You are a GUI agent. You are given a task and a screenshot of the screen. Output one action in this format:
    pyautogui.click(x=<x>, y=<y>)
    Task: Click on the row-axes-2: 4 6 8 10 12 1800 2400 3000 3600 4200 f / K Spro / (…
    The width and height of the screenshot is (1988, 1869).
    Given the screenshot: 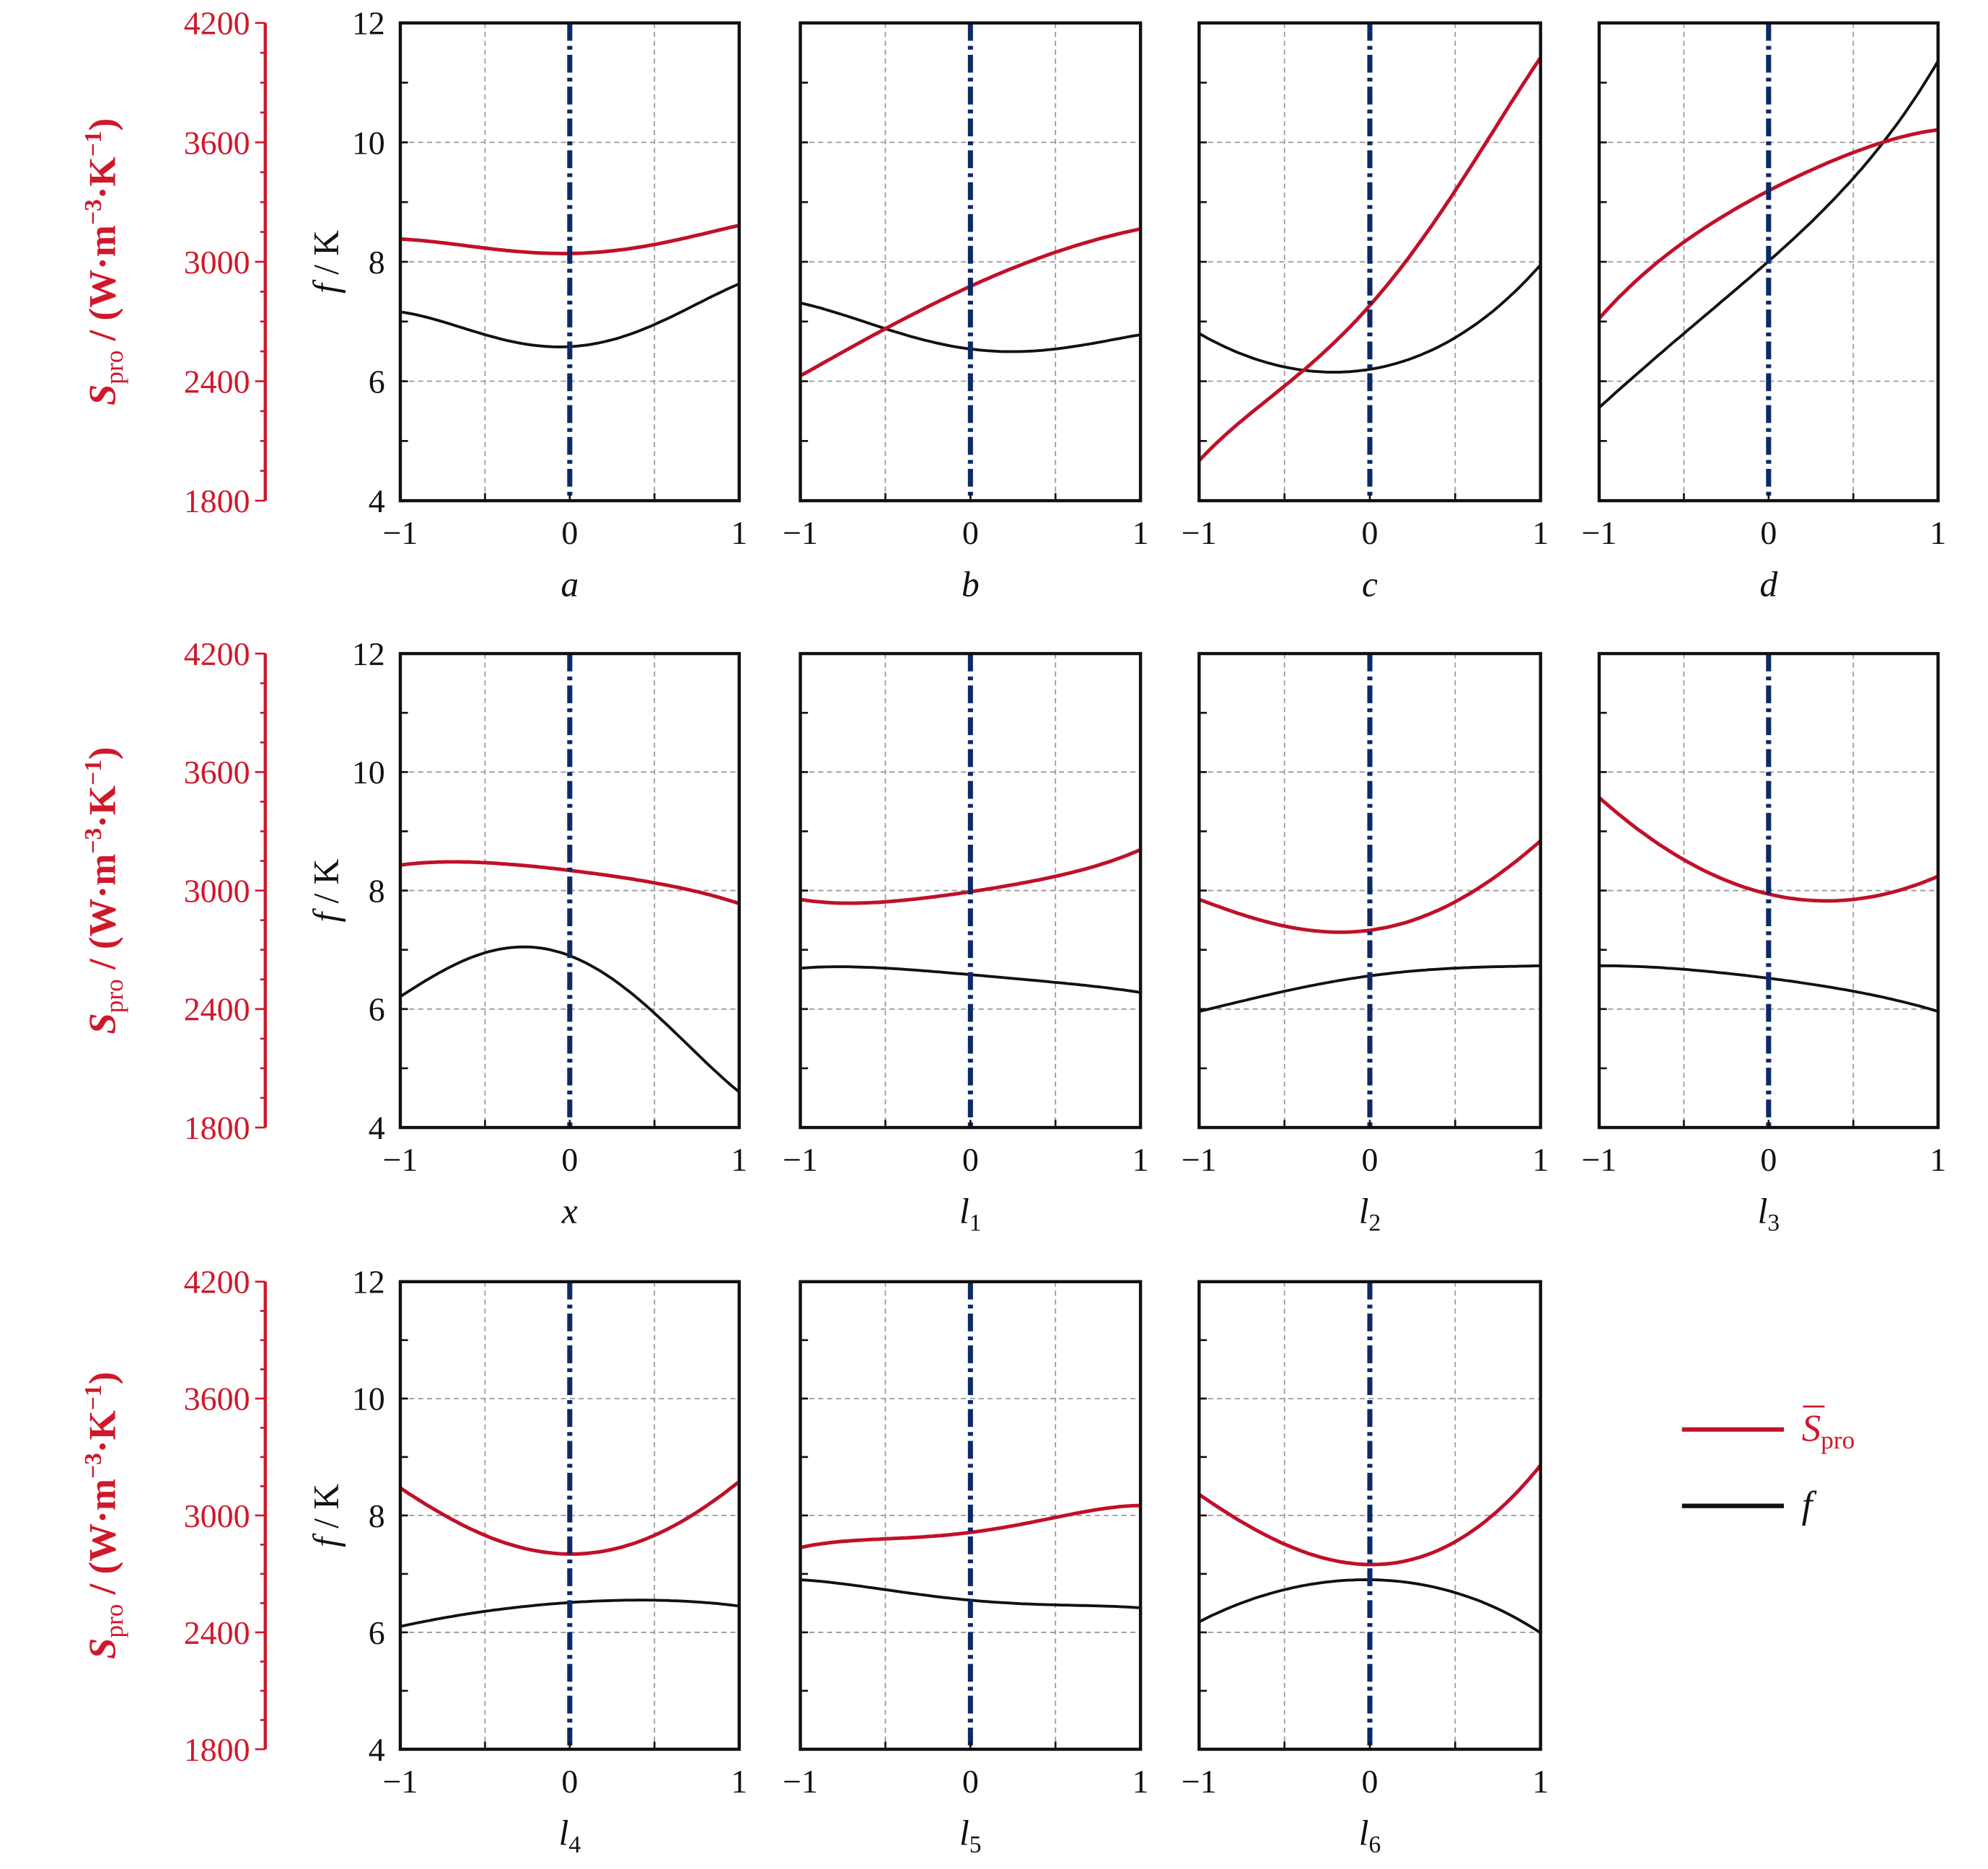 What is the action you would take?
    pyautogui.click(x=232, y=891)
    